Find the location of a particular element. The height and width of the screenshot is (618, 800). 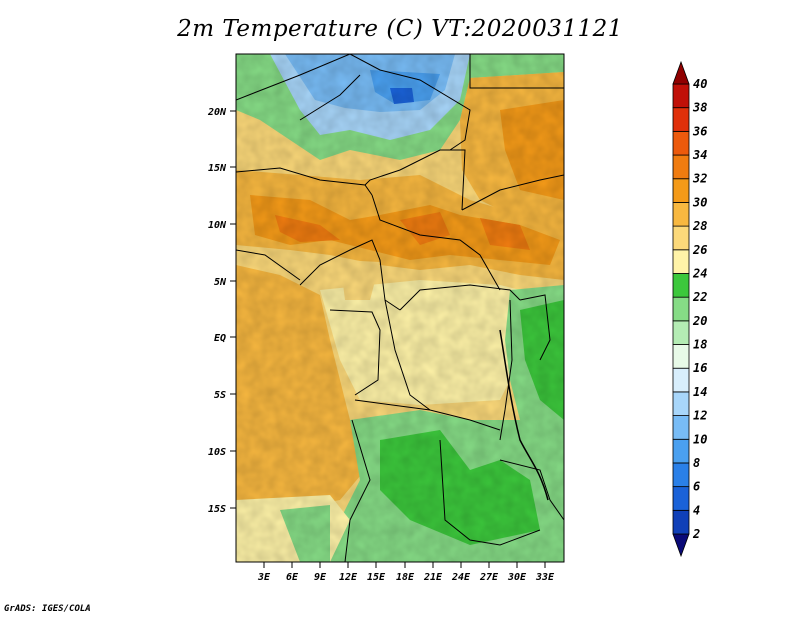

lon-label: 24E is located at coordinates (461, 577).